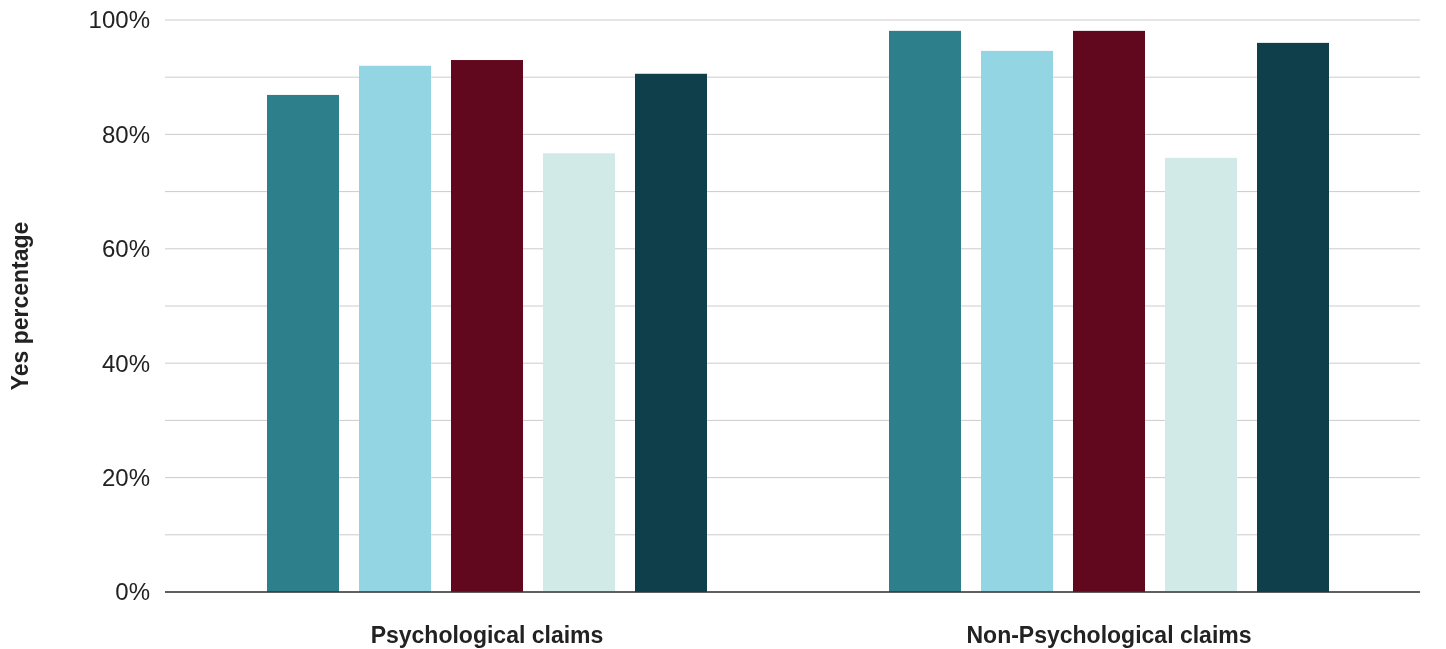  I want to click on x-tick-label: Non-Psychological claims, so click(1109, 635).